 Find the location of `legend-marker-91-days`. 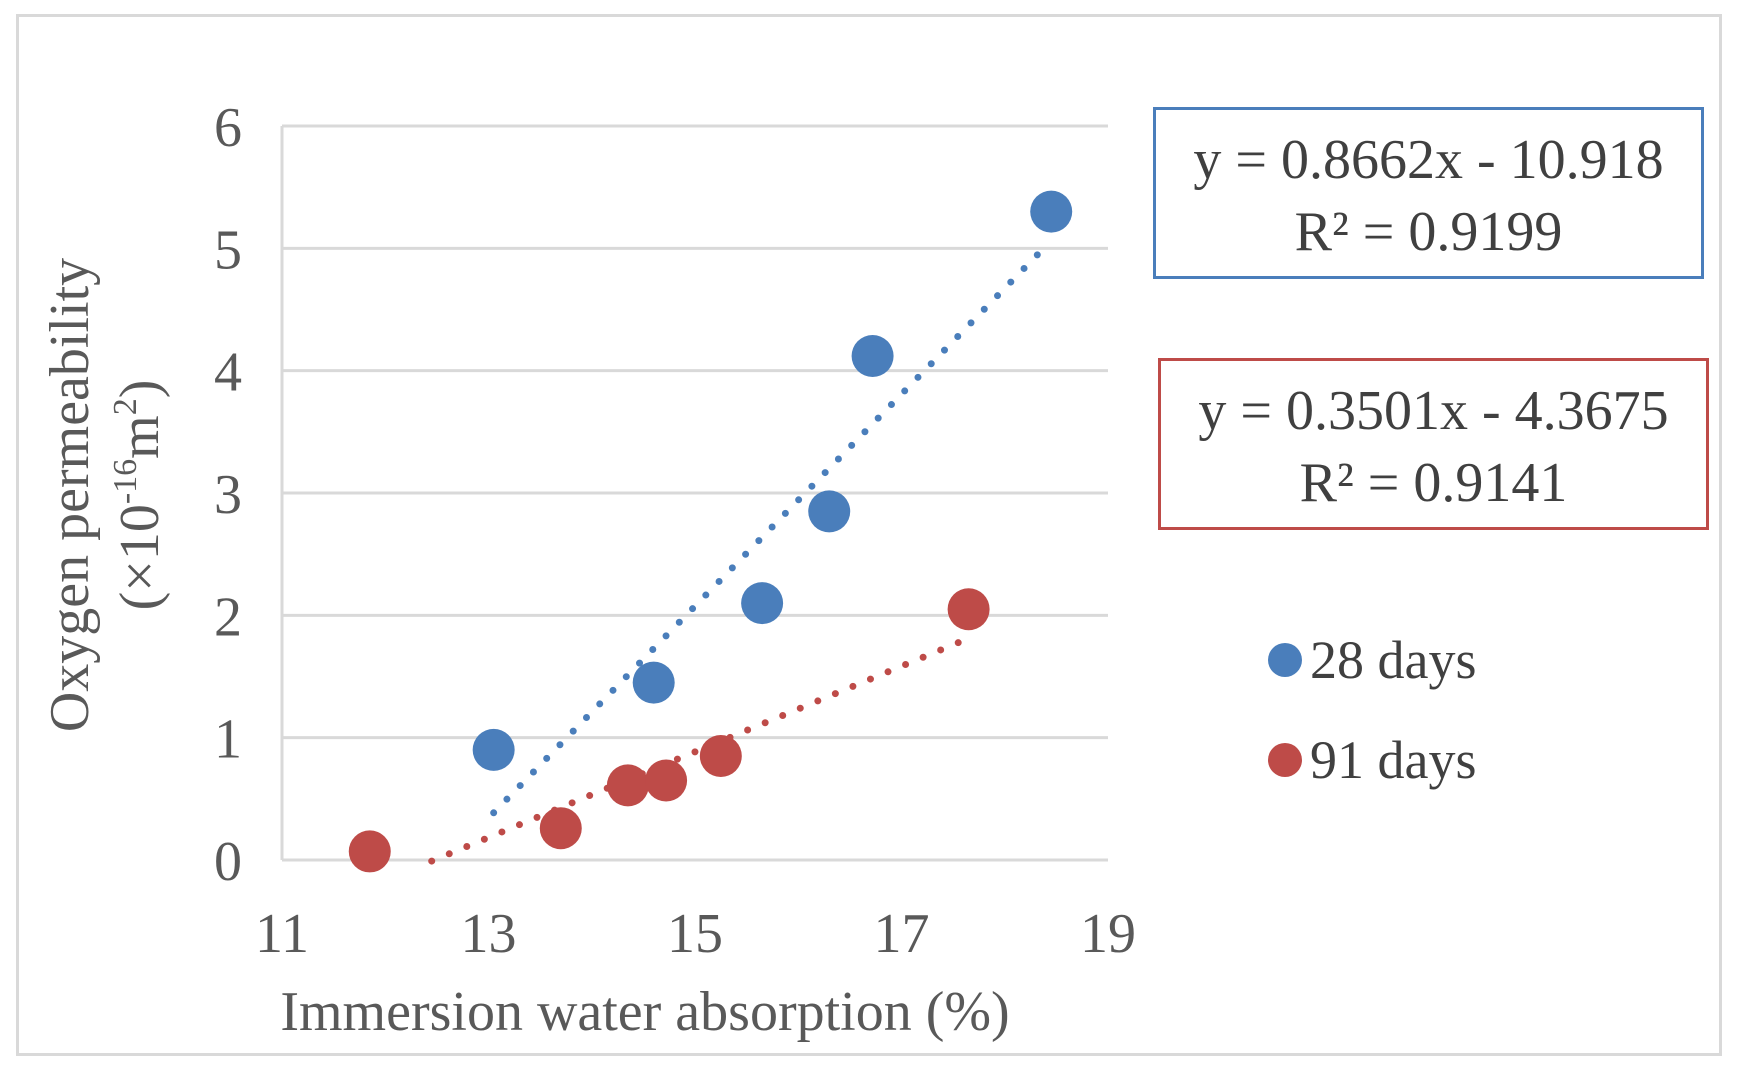

legend-marker-91-days is located at coordinates (1285, 760).